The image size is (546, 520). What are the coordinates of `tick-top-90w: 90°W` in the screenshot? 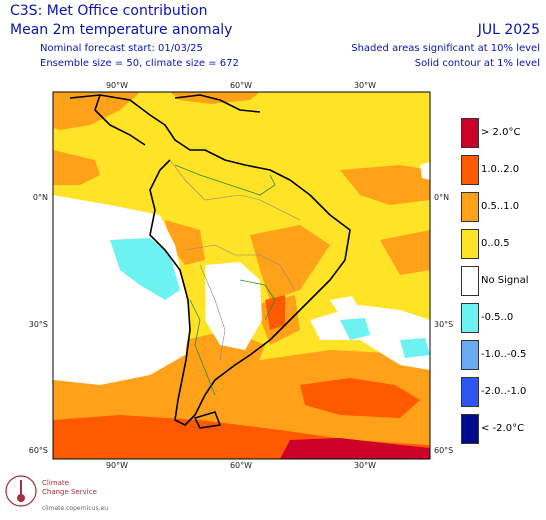 It's located at (117, 85).